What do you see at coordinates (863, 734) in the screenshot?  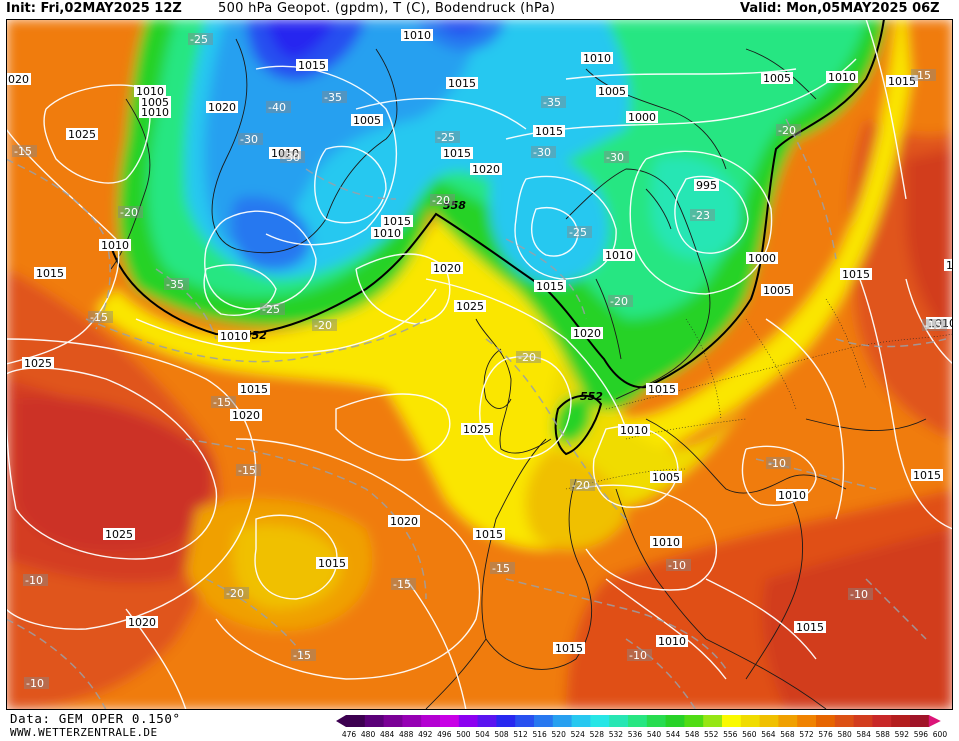 I see `legend-value-label: 584` at bounding box center [863, 734].